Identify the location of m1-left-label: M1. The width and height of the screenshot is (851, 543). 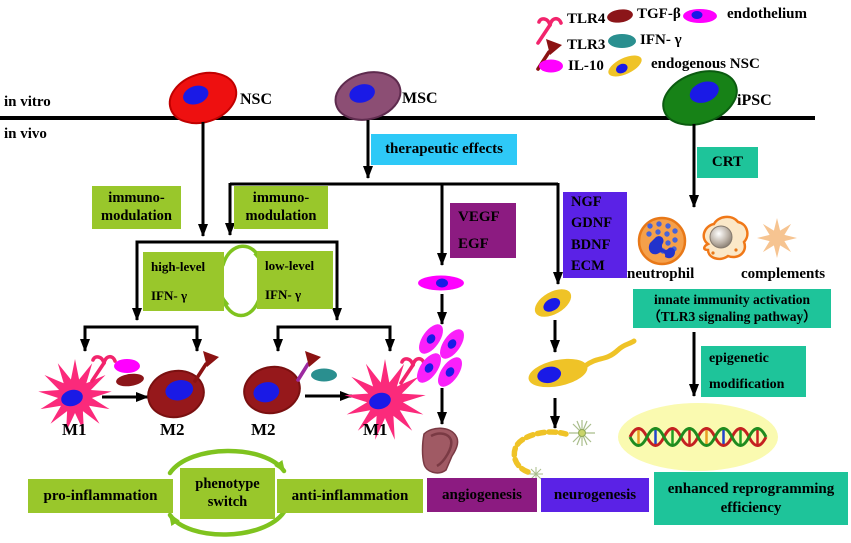
(74, 429).